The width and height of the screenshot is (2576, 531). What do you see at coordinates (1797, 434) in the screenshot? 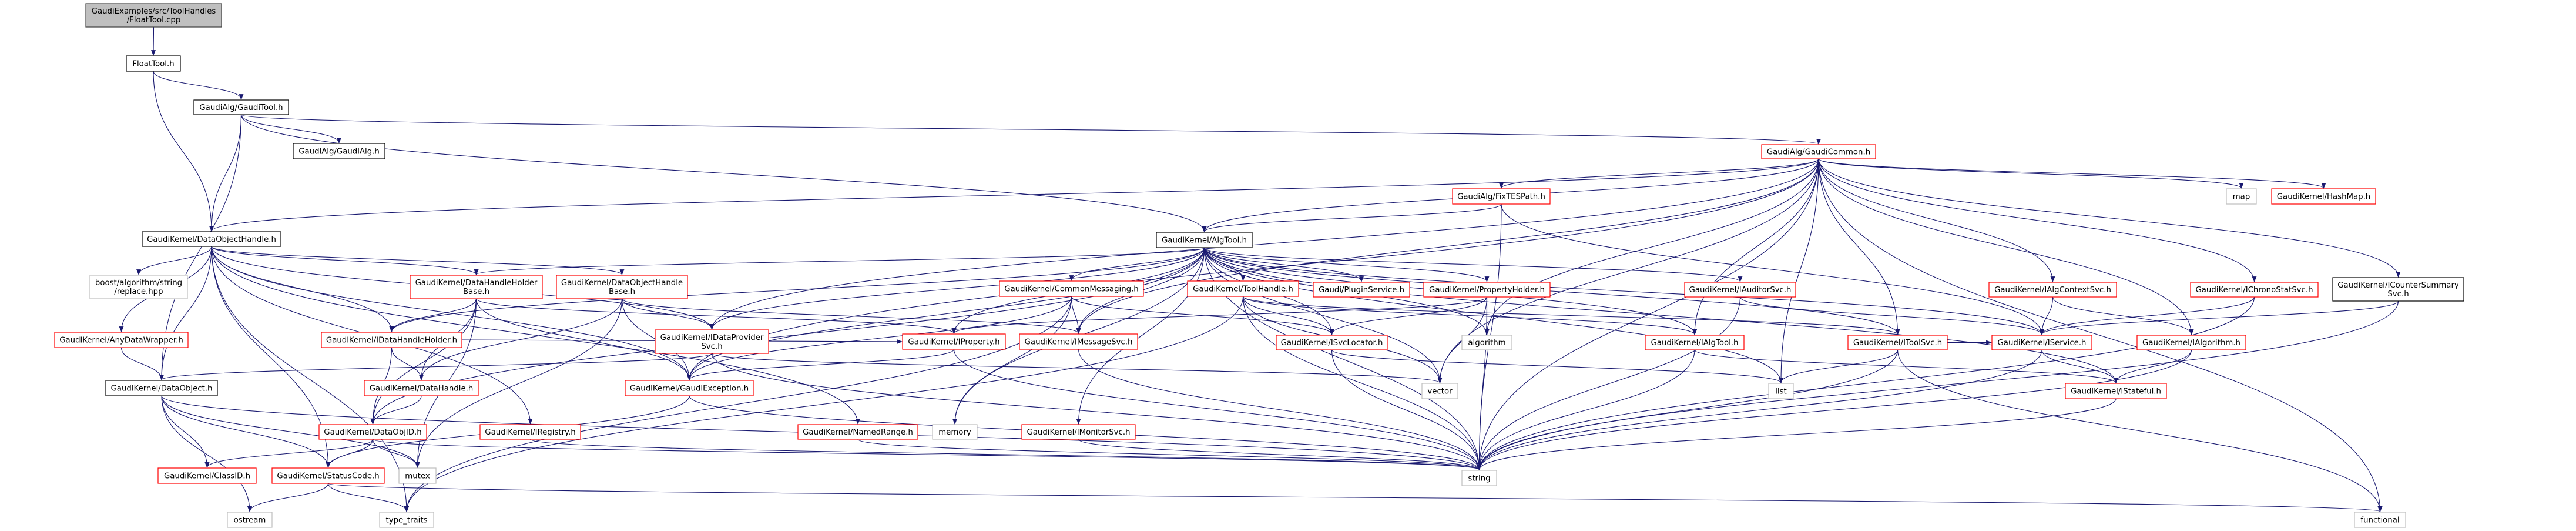
I see `edge-istateful-to-string` at bounding box center [1797, 434].